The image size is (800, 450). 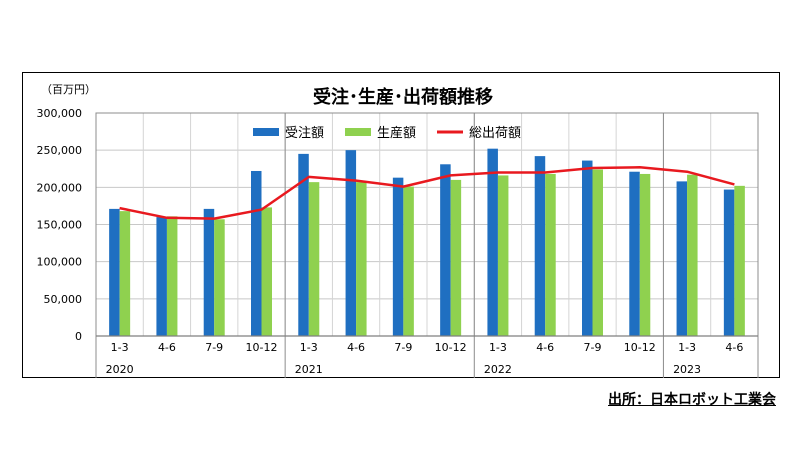 What do you see at coordinates (687, 369) in the screenshot?
I see `year-label: 2023` at bounding box center [687, 369].